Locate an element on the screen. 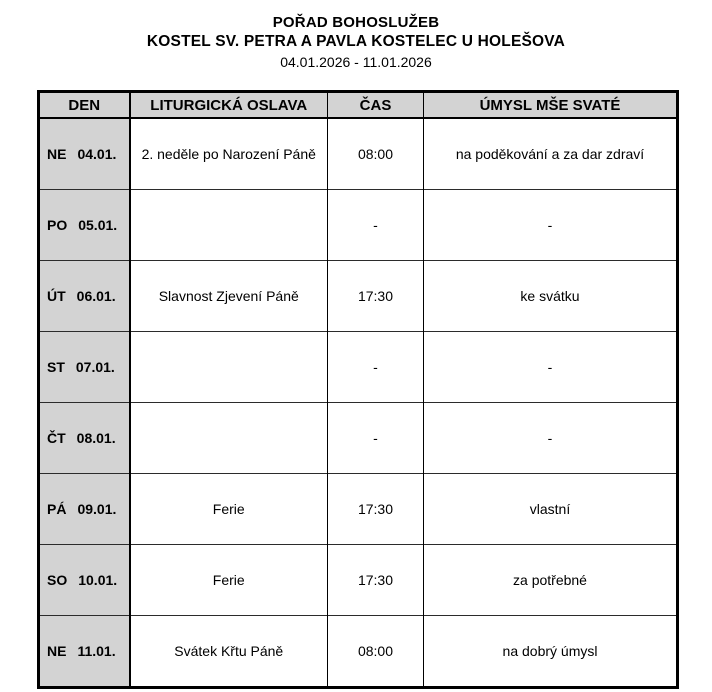  day-date: 10.01. is located at coordinates (98, 579).